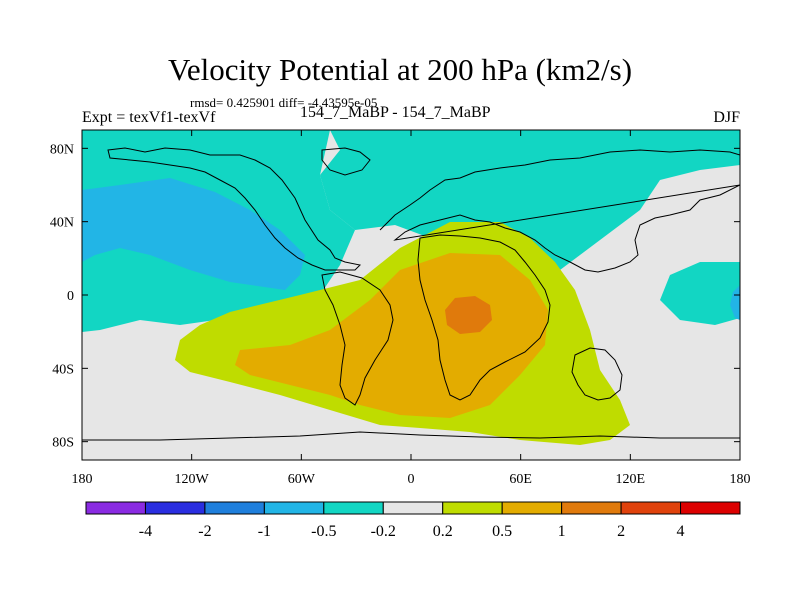 This screenshot has width=800, height=600. What do you see at coordinates (411, 436) in the screenshot?
I see `antarctica-outline` at bounding box center [411, 436].